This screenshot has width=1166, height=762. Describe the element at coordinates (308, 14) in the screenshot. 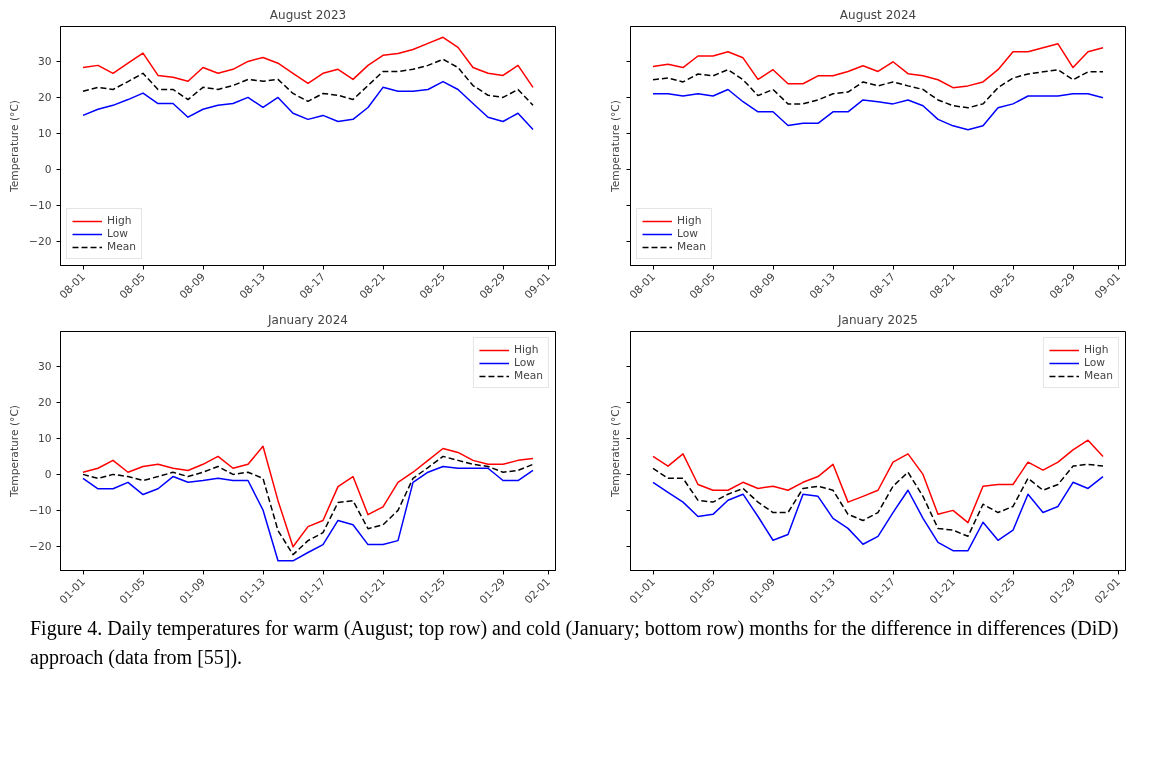

I see `chart-title: August 2023` at that location.